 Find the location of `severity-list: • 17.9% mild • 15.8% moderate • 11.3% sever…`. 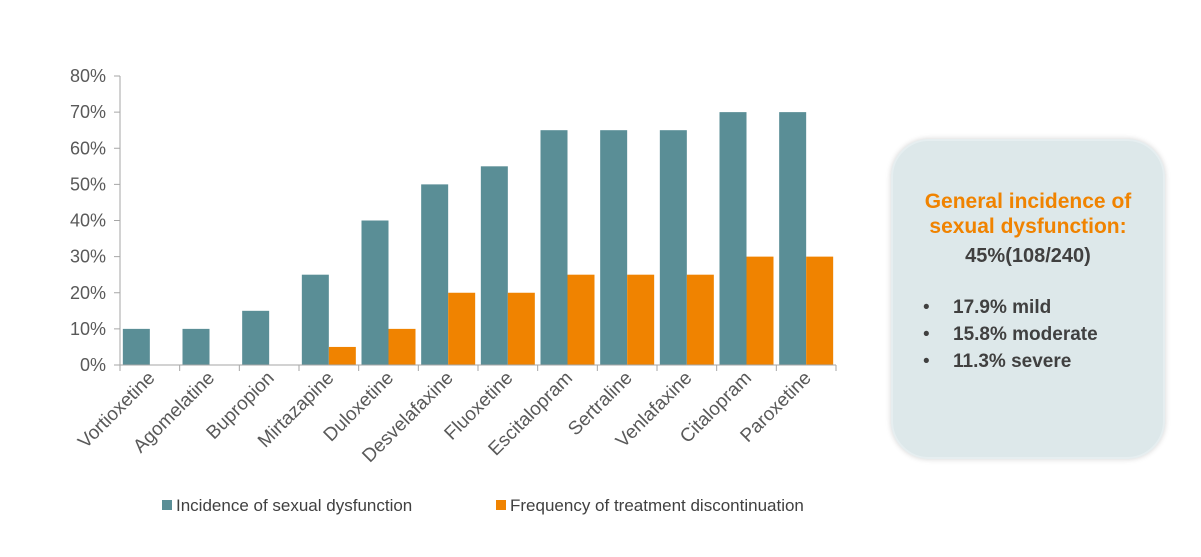

severity-list: • 17.9% mild • 15.8% moderate • 11.3% sever… is located at coordinates (1028, 334).